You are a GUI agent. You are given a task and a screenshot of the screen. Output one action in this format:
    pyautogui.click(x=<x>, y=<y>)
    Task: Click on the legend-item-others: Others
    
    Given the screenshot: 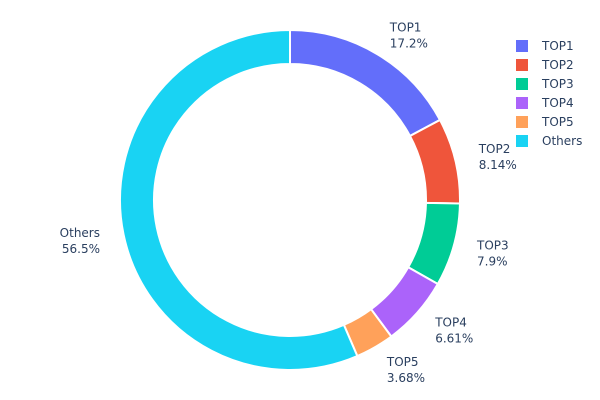 What is the action you would take?
    pyautogui.click(x=549, y=141)
    